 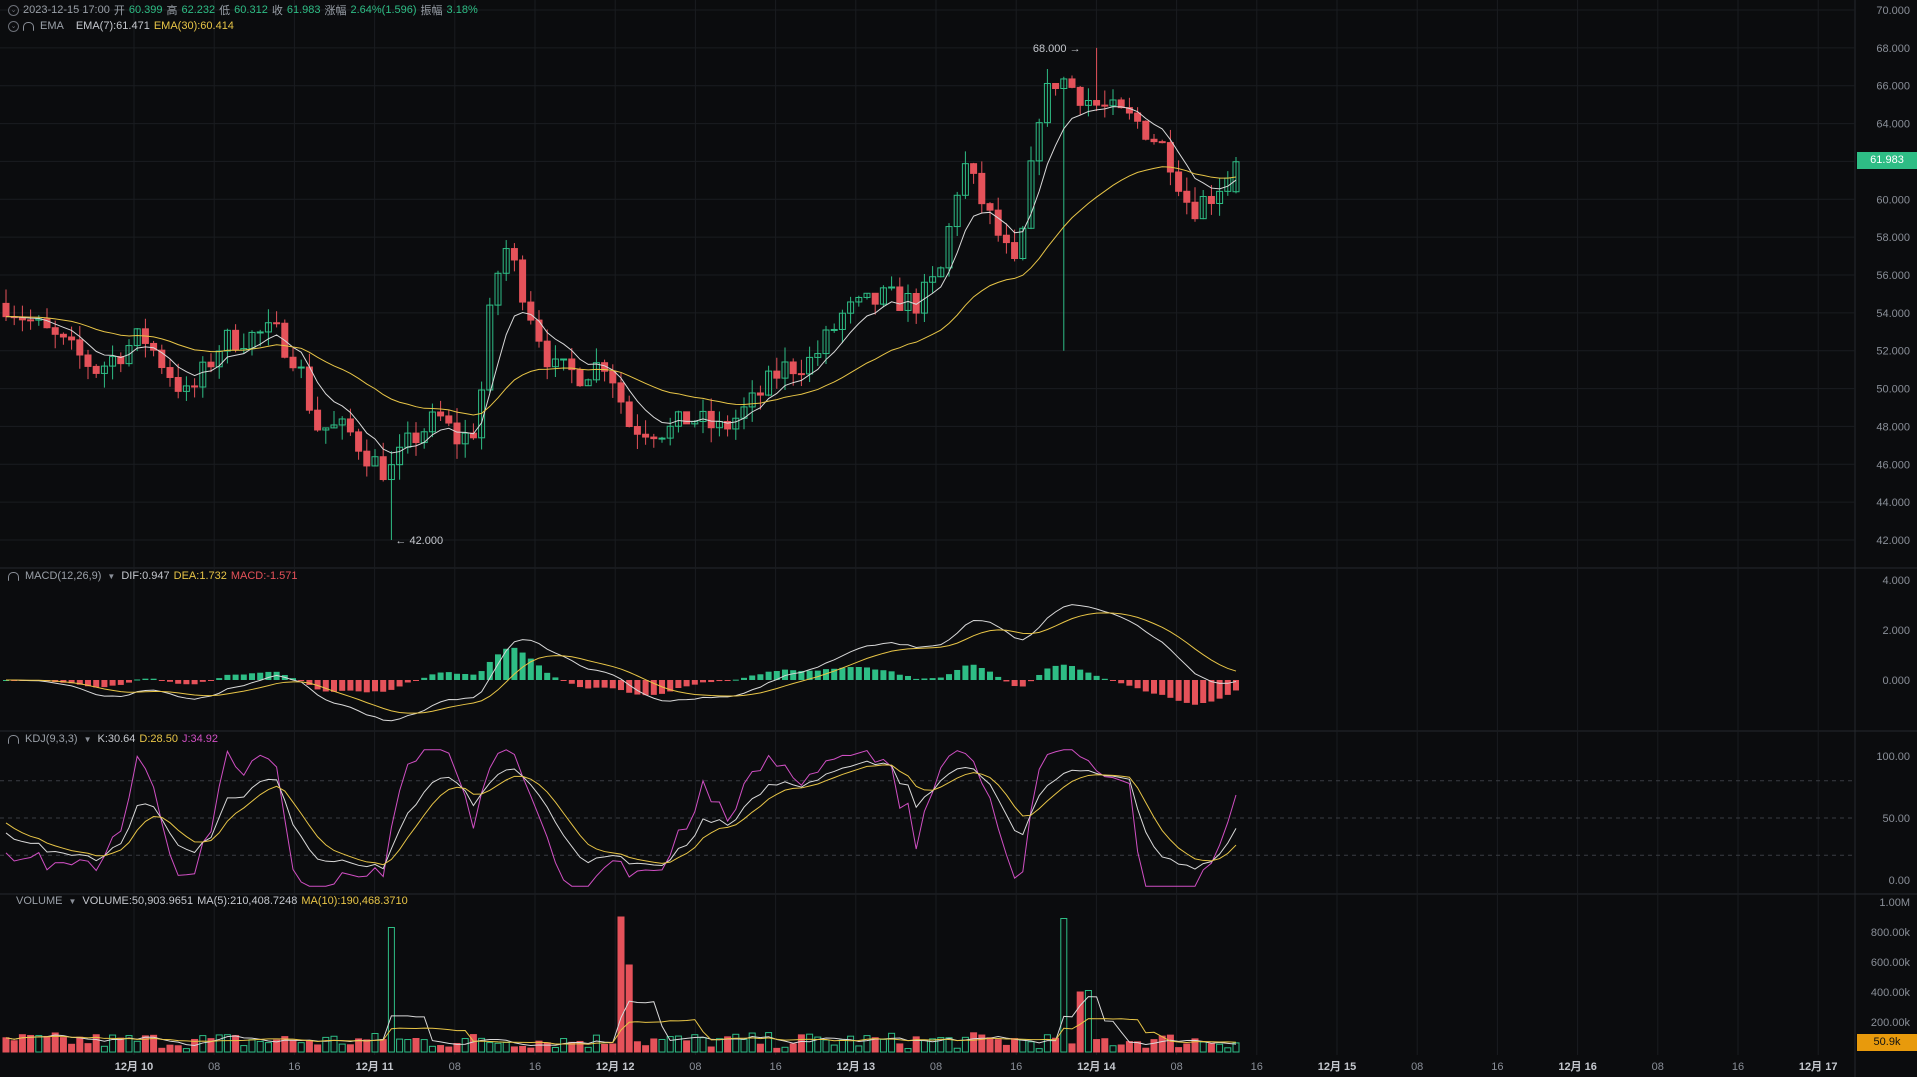 I want to click on dif-line, so click(x=621, y=663).